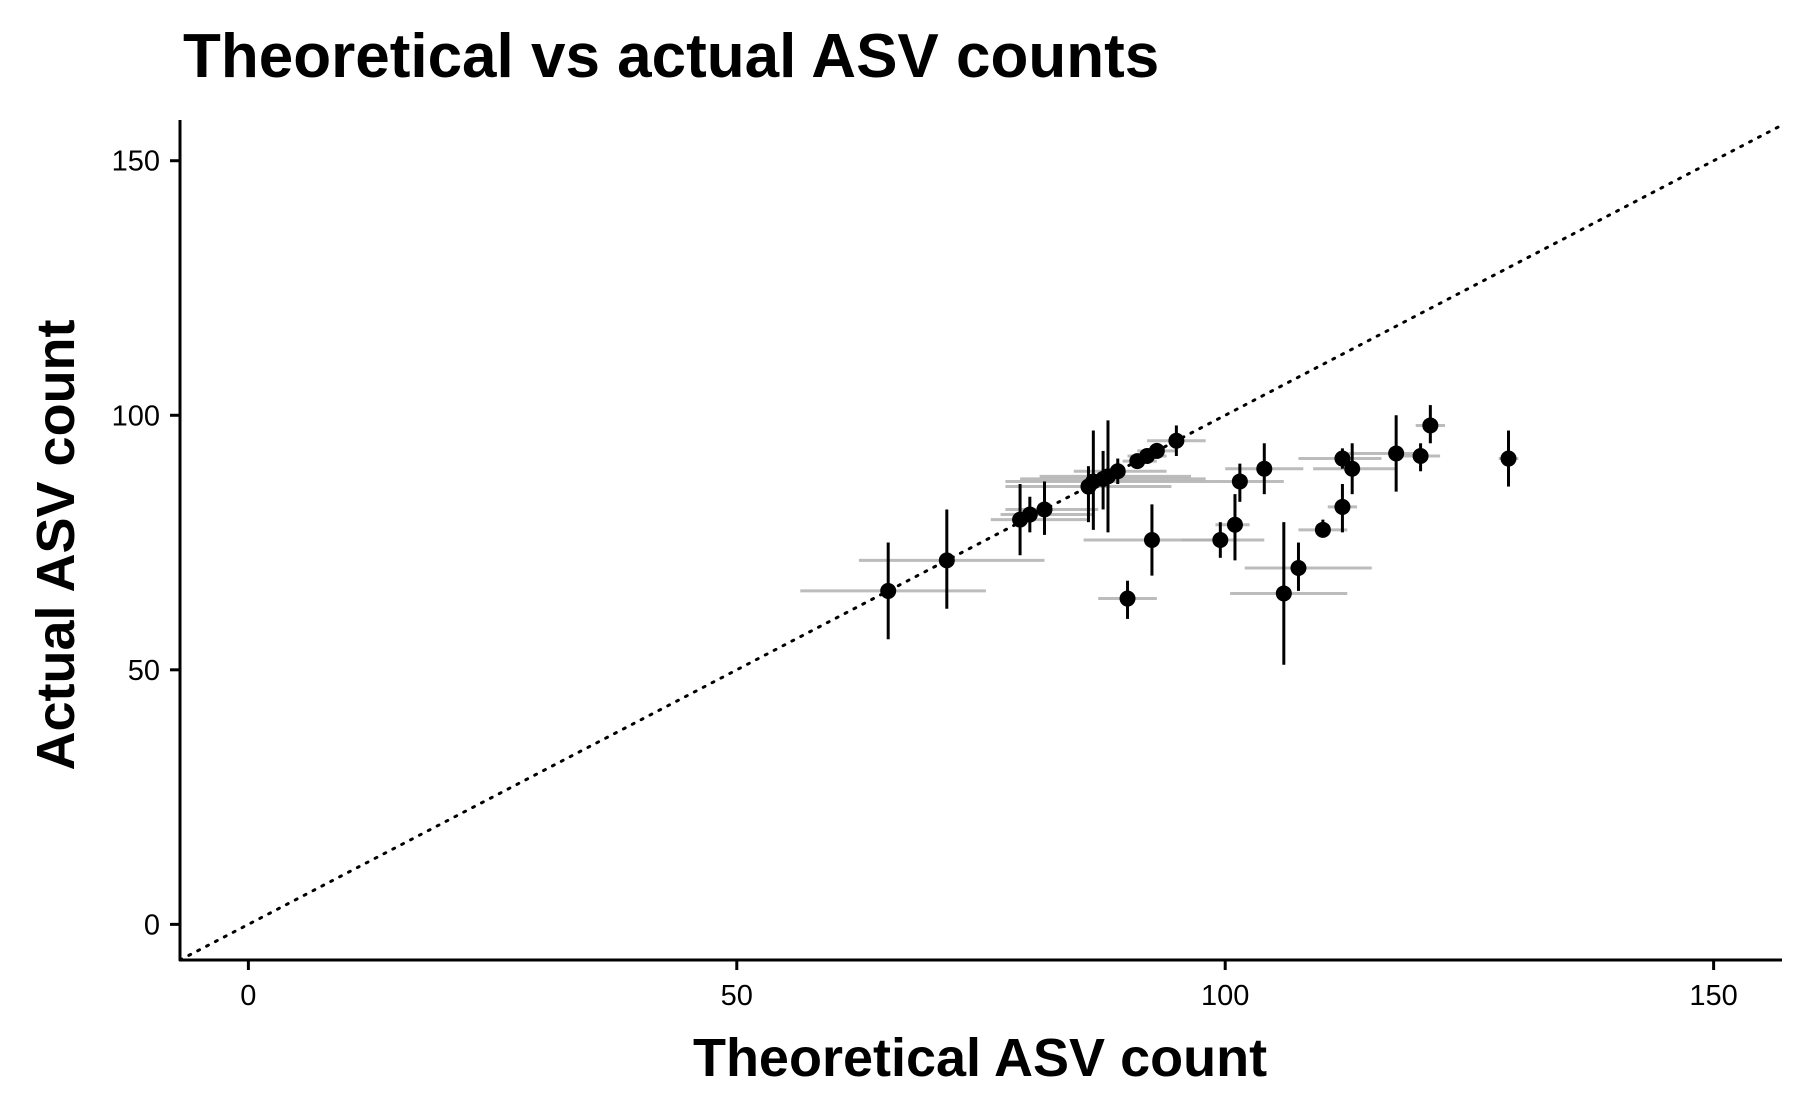  Describe the element at coordinates (56, 544) in the screenshot. I see `y-axis-title: Actual ASV count` at that location.